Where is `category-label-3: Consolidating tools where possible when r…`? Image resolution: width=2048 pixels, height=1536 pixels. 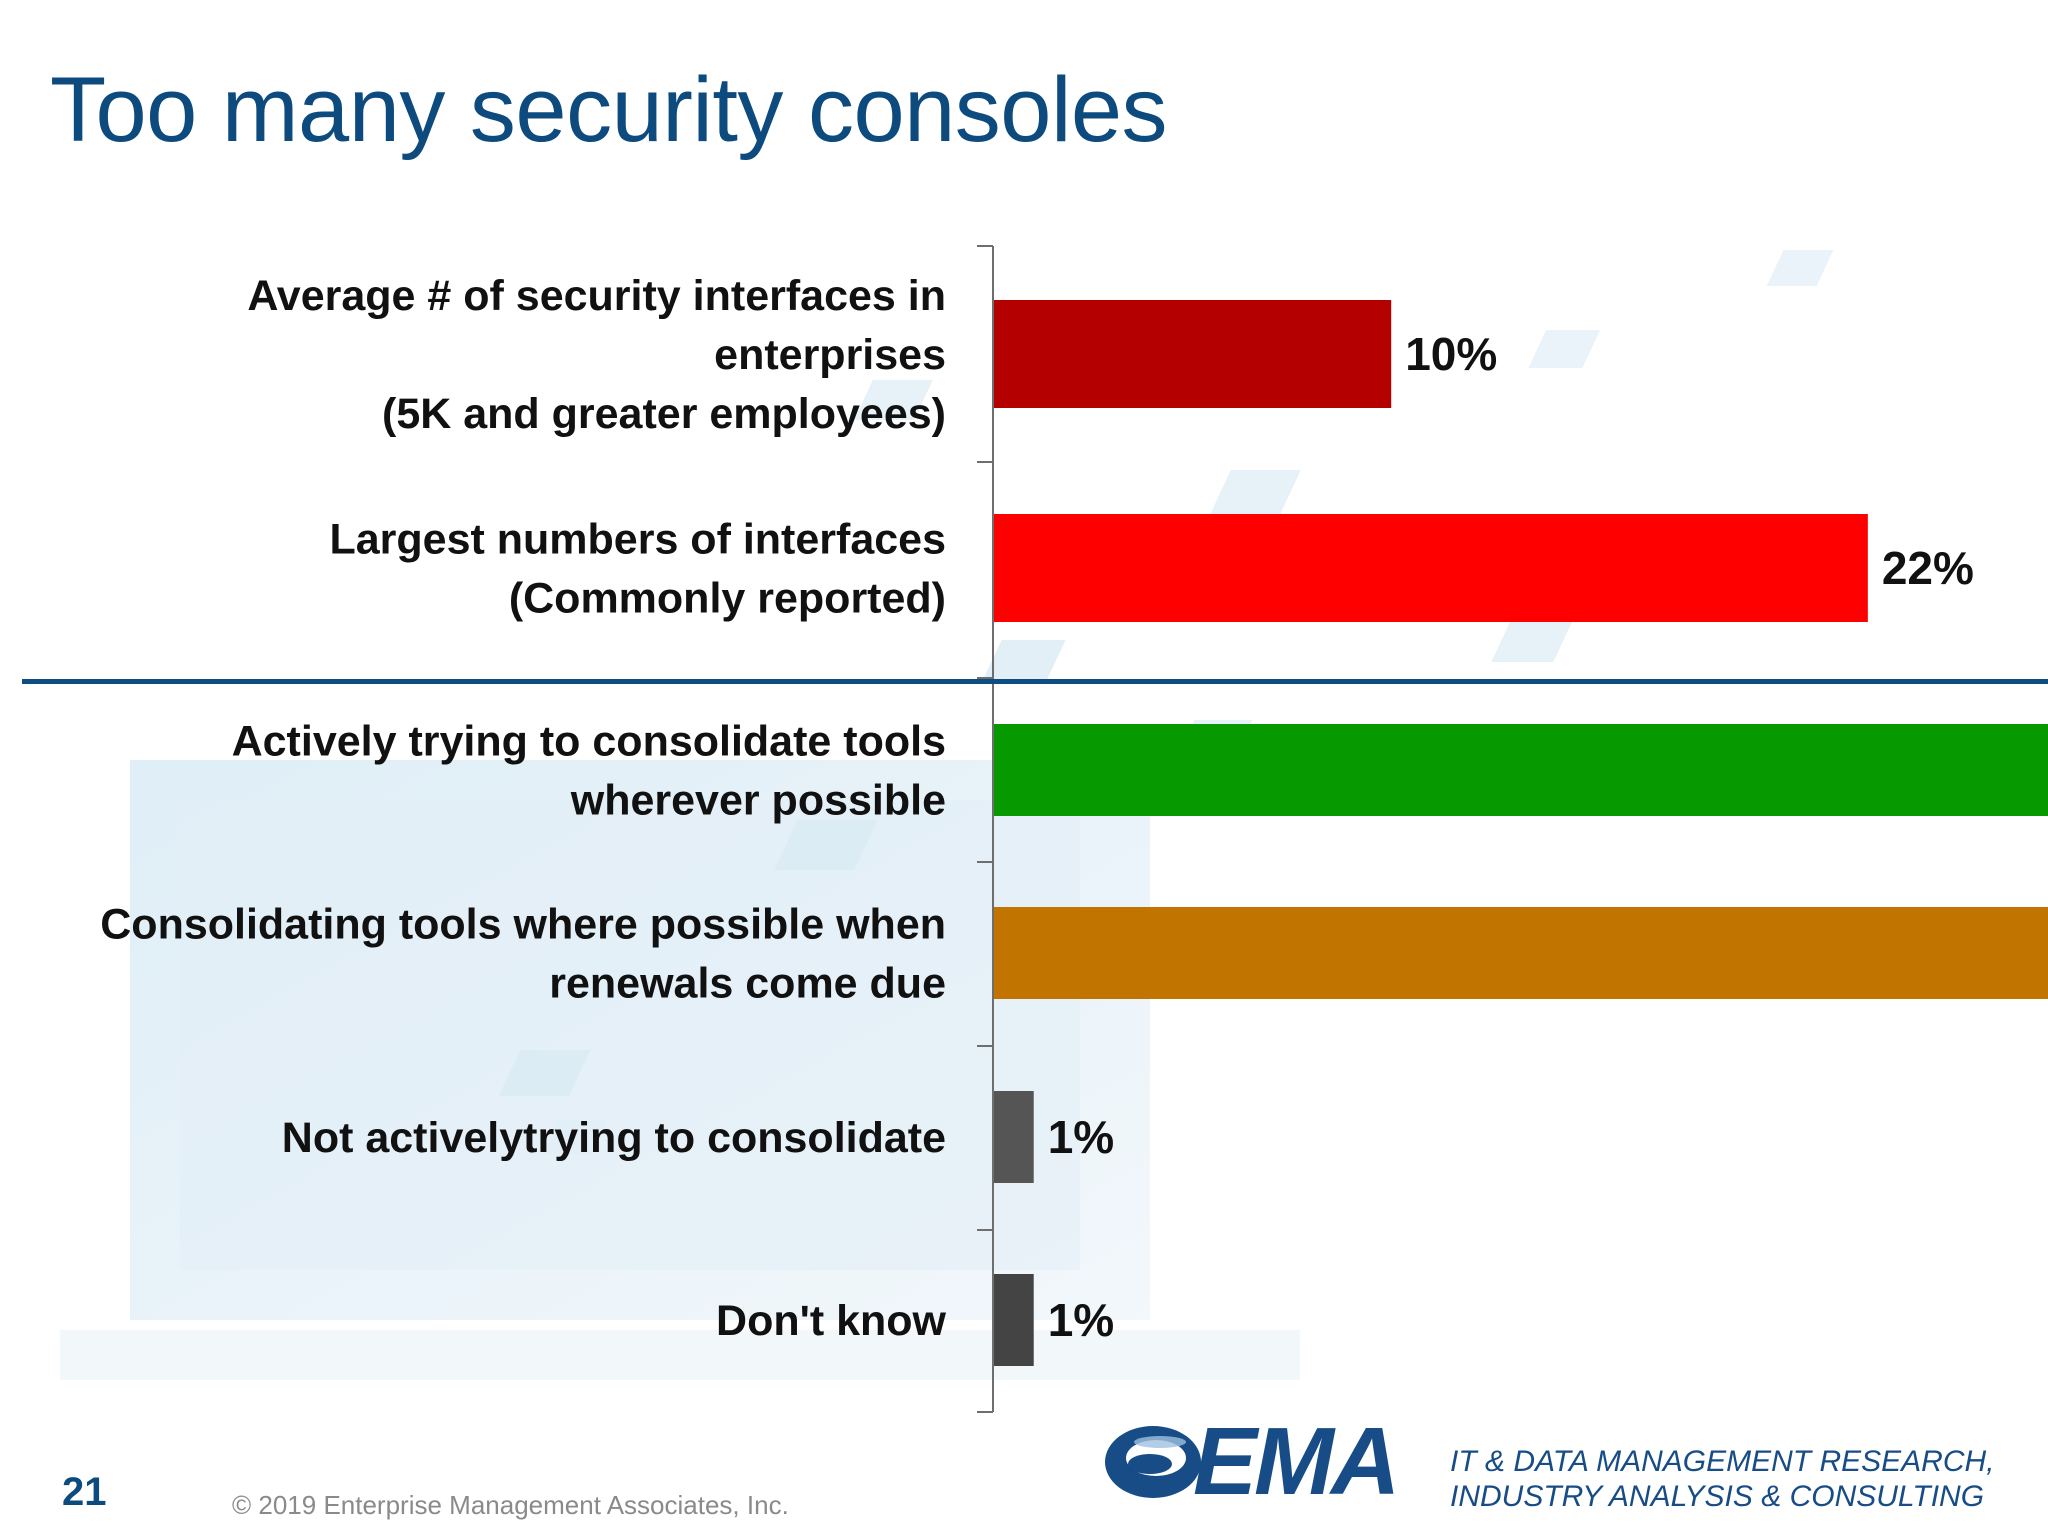
category-label-3: Consolidating tools where possible when r… is located at coordinates (523, 954).